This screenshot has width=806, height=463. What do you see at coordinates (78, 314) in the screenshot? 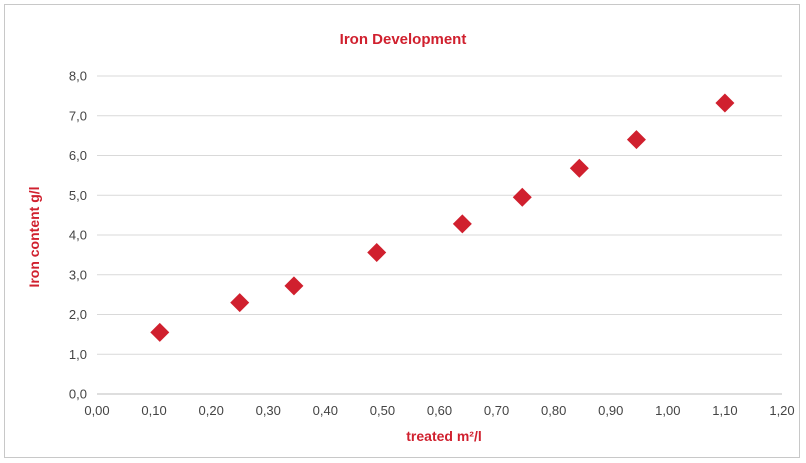
I see `y-tick-label: 2,0` at bounding box center [78, 314].